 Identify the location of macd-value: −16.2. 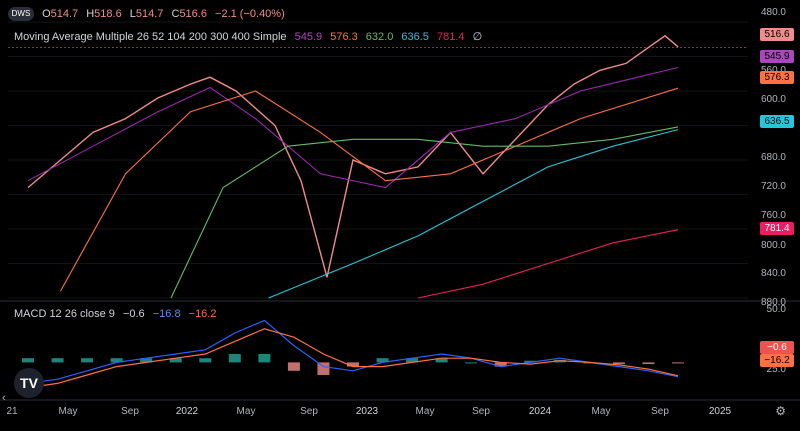
(202, 314).